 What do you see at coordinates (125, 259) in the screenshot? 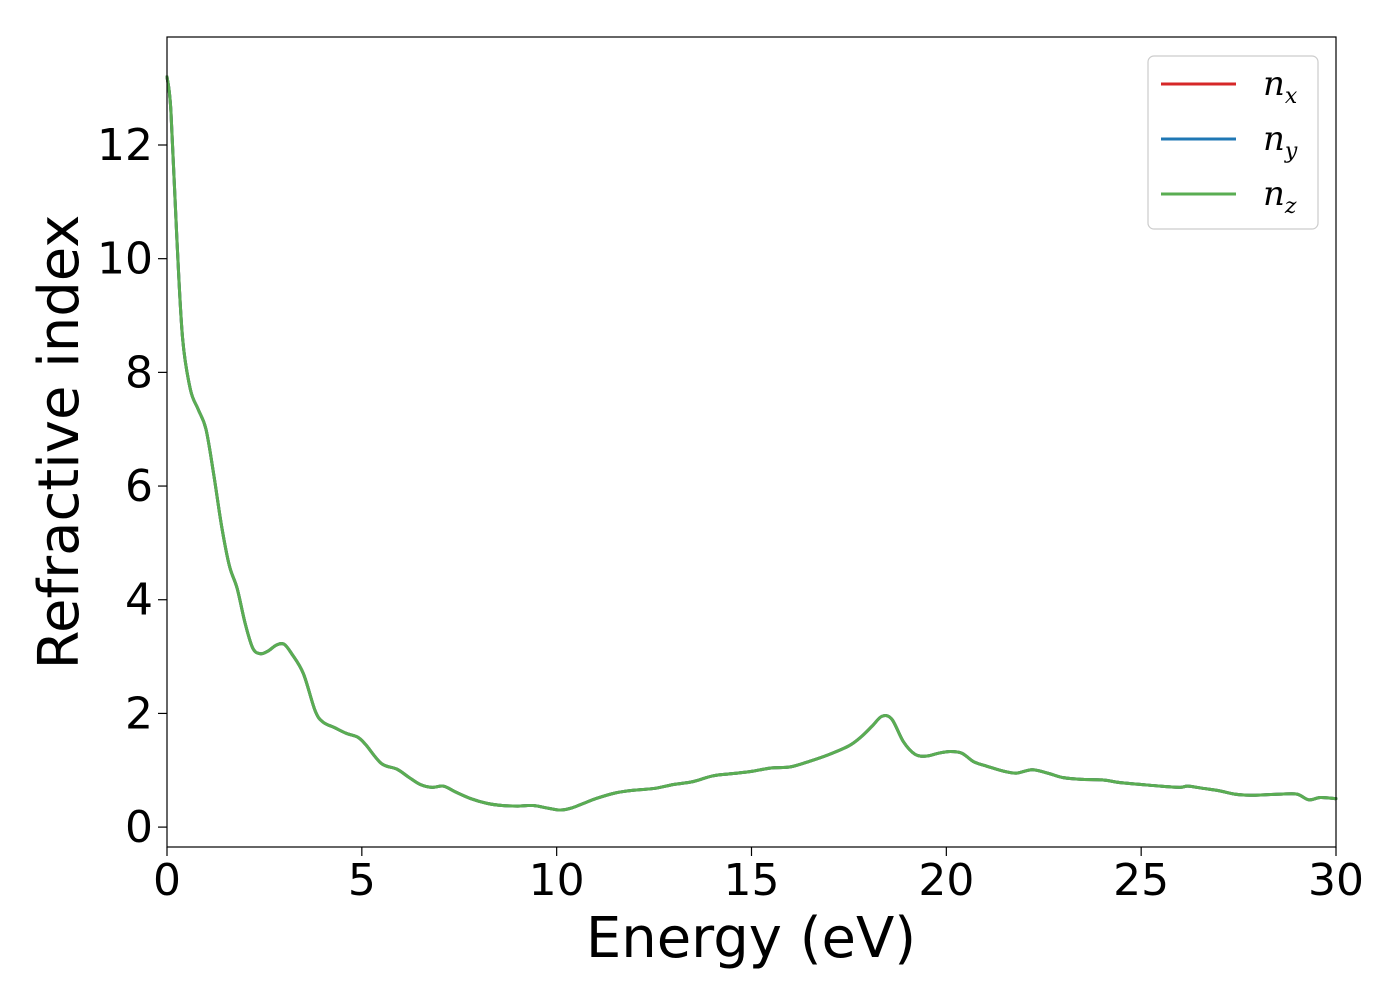
I see `y-tick-label: 10` at bounding box center [125, 259].